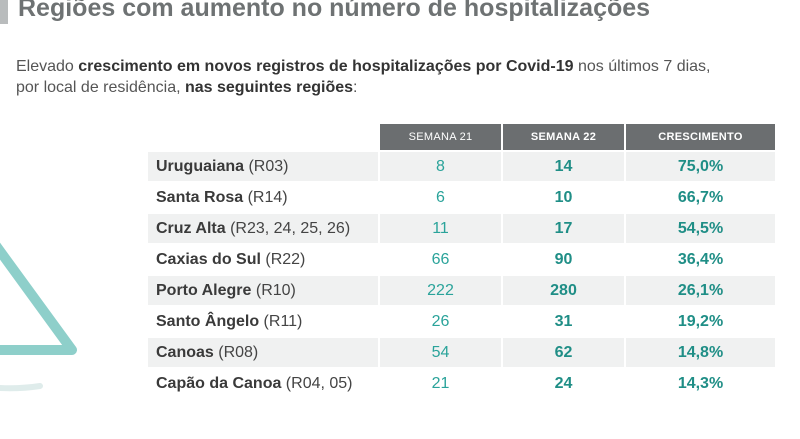 The width and height of the screenshot is (800, 439). Describe the element at coordinates (440, 259) in the screenshot. I see `week-21-value: 66` at that location.